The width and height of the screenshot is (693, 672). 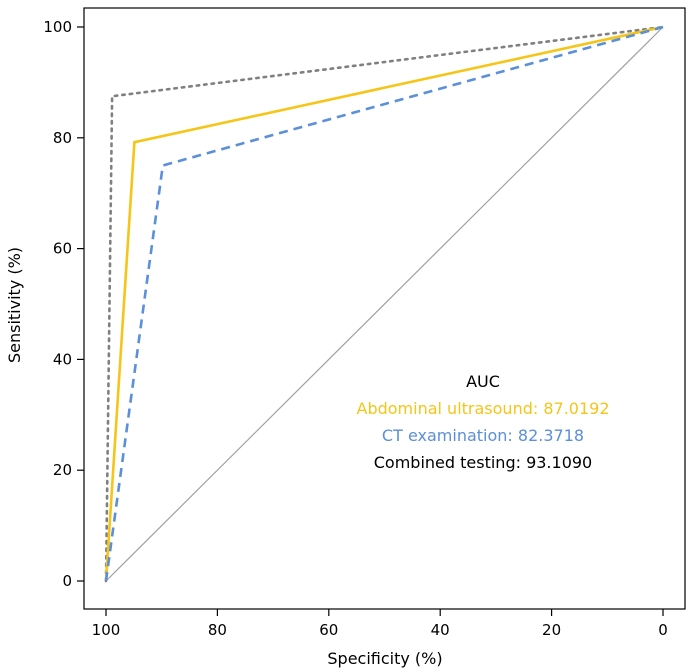 What do you see at coordinates (63, 304) in the screenshot?
I see `y-axis: 0 20 40 60 80 100` at bounding box center [63, 304].